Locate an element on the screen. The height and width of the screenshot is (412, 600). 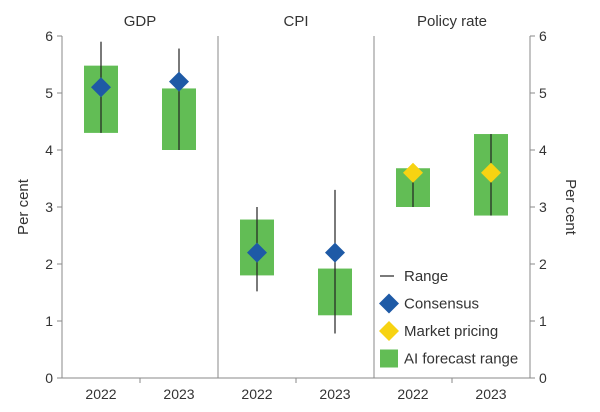
left-y-axis-ticks: 0 1 2 3 4 5 6 is located at coordinates (53, 207).